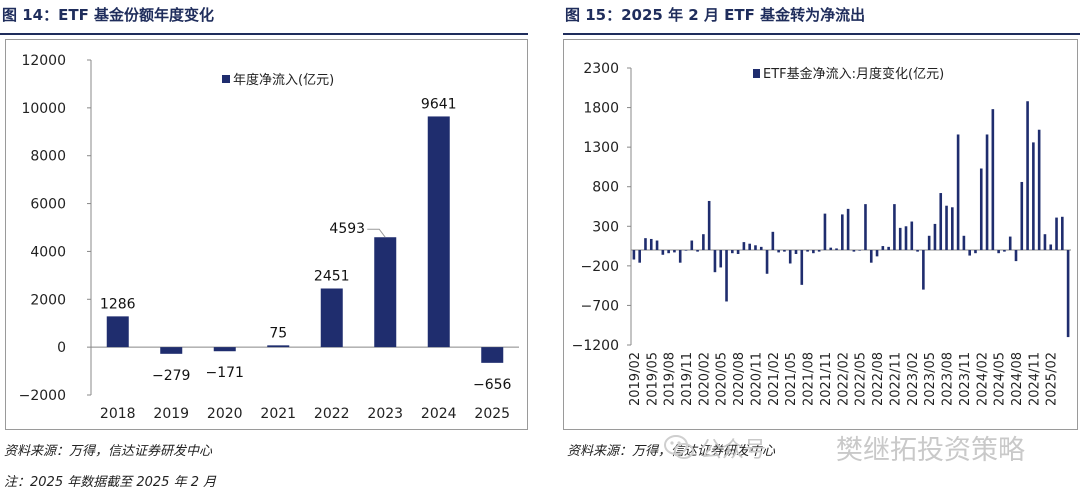 This screenshot has height=491, width=1080. Describe the element at coordinates (791, 379) in the screenshot. I see `right-x-tick-label: 2021/05` at that location.